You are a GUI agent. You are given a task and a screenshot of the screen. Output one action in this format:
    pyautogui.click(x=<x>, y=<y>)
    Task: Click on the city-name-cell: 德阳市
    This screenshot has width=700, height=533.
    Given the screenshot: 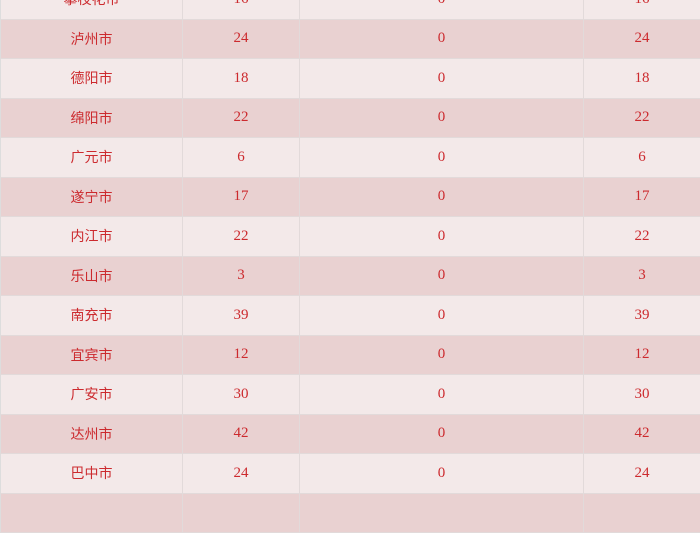 What is the action you would take?
    pyautogui.click(x=91, y=78)
    